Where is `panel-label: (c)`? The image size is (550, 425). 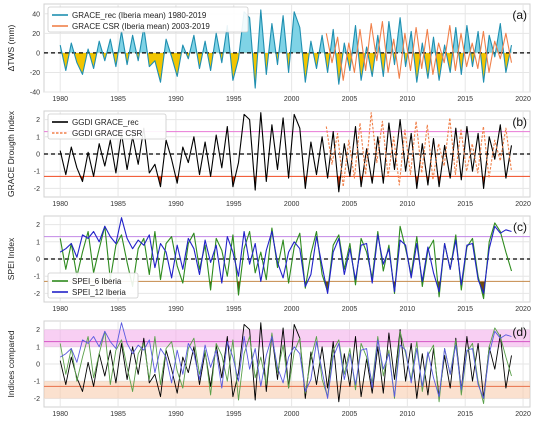 panel-label: (c) is located at coordinates (520, 227).